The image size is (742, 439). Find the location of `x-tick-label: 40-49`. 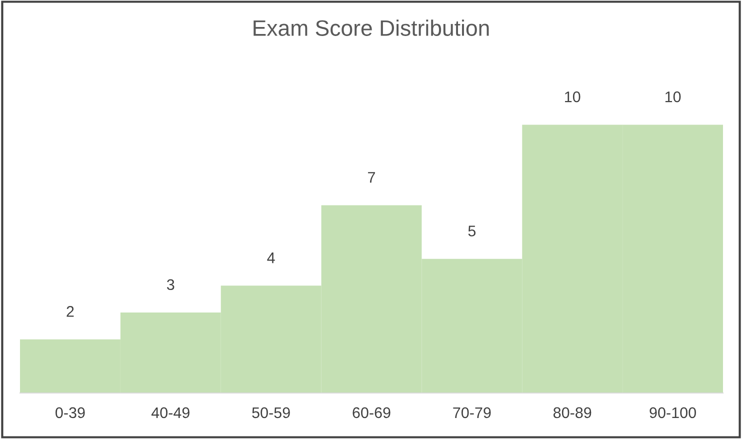

x-tick-label: 40-49 is located at coordinates (170, 412).